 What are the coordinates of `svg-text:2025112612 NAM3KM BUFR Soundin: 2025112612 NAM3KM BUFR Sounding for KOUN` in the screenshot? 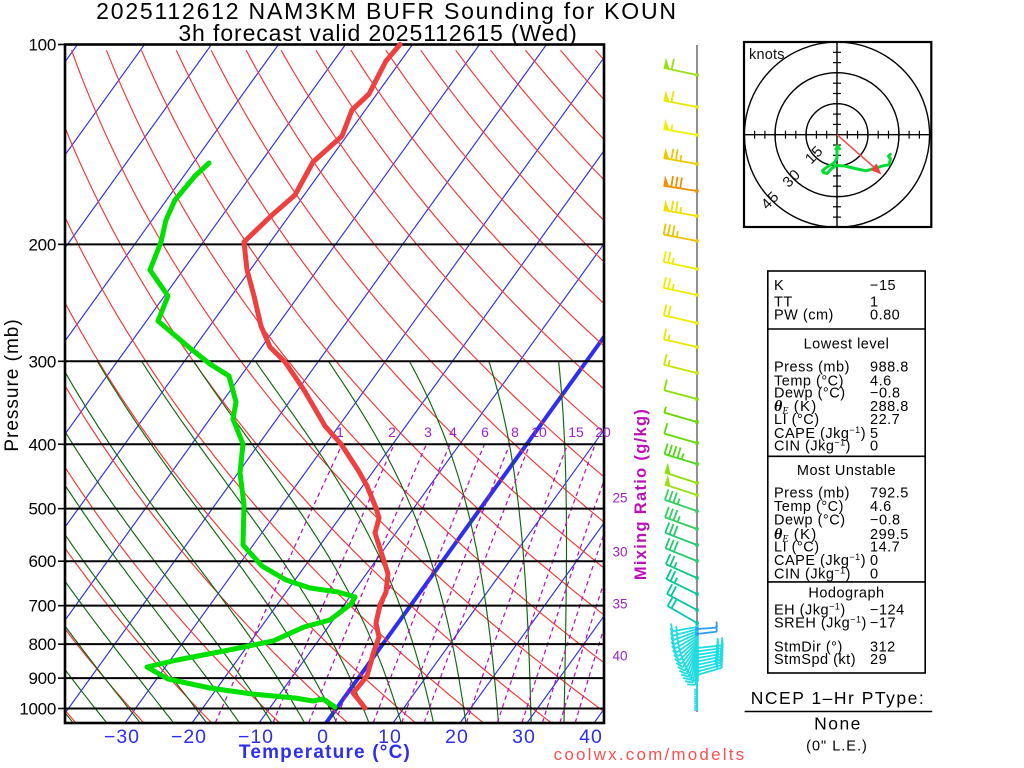 It's located at (387, 12).